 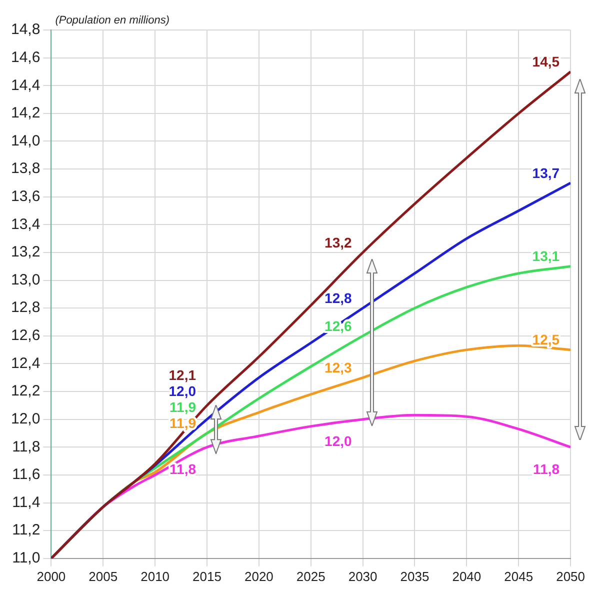 What do you see at coordinates (546, 172) in the screenshot?
I see `data-label: 13,7` at bounding box center [546, 172].